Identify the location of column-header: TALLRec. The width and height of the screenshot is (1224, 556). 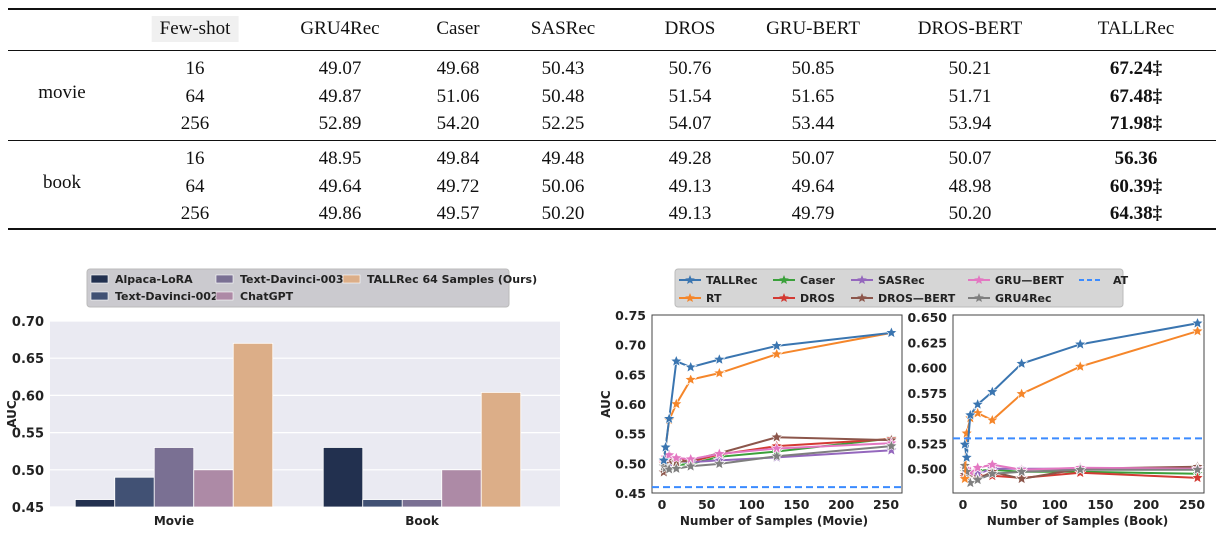
(1136, 28).